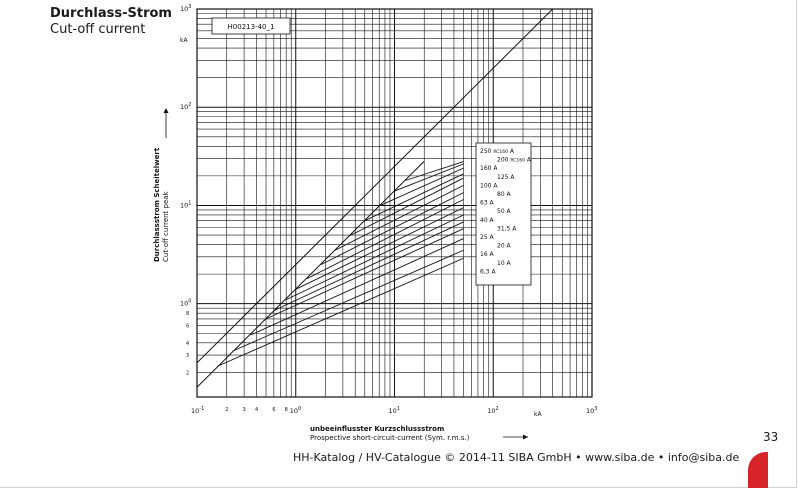 Image resolution: width=798 pixels, height=489 pixels. I want to click on page-title: Durchlass-Strom, so click(111, 13).